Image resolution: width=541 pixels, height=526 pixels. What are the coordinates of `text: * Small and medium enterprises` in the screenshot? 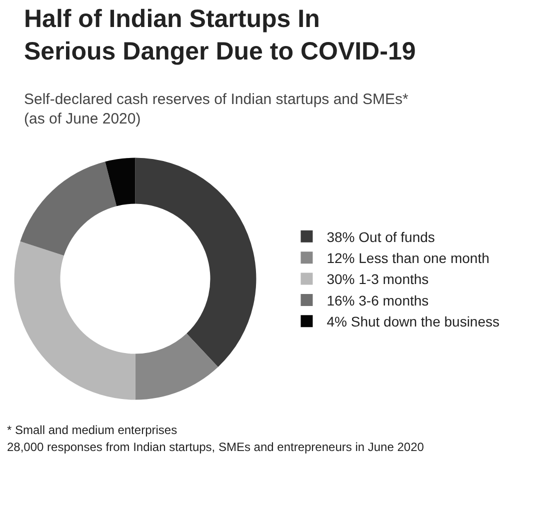 It's located at (92, 430).